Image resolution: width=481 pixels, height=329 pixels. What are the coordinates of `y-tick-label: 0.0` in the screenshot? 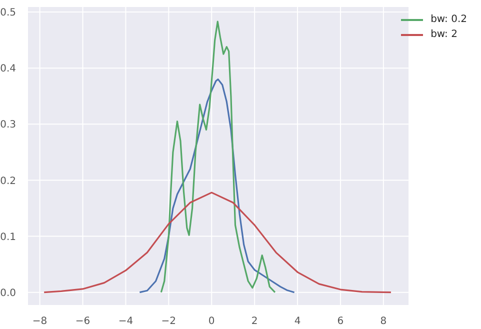 It's located at (8, 293).